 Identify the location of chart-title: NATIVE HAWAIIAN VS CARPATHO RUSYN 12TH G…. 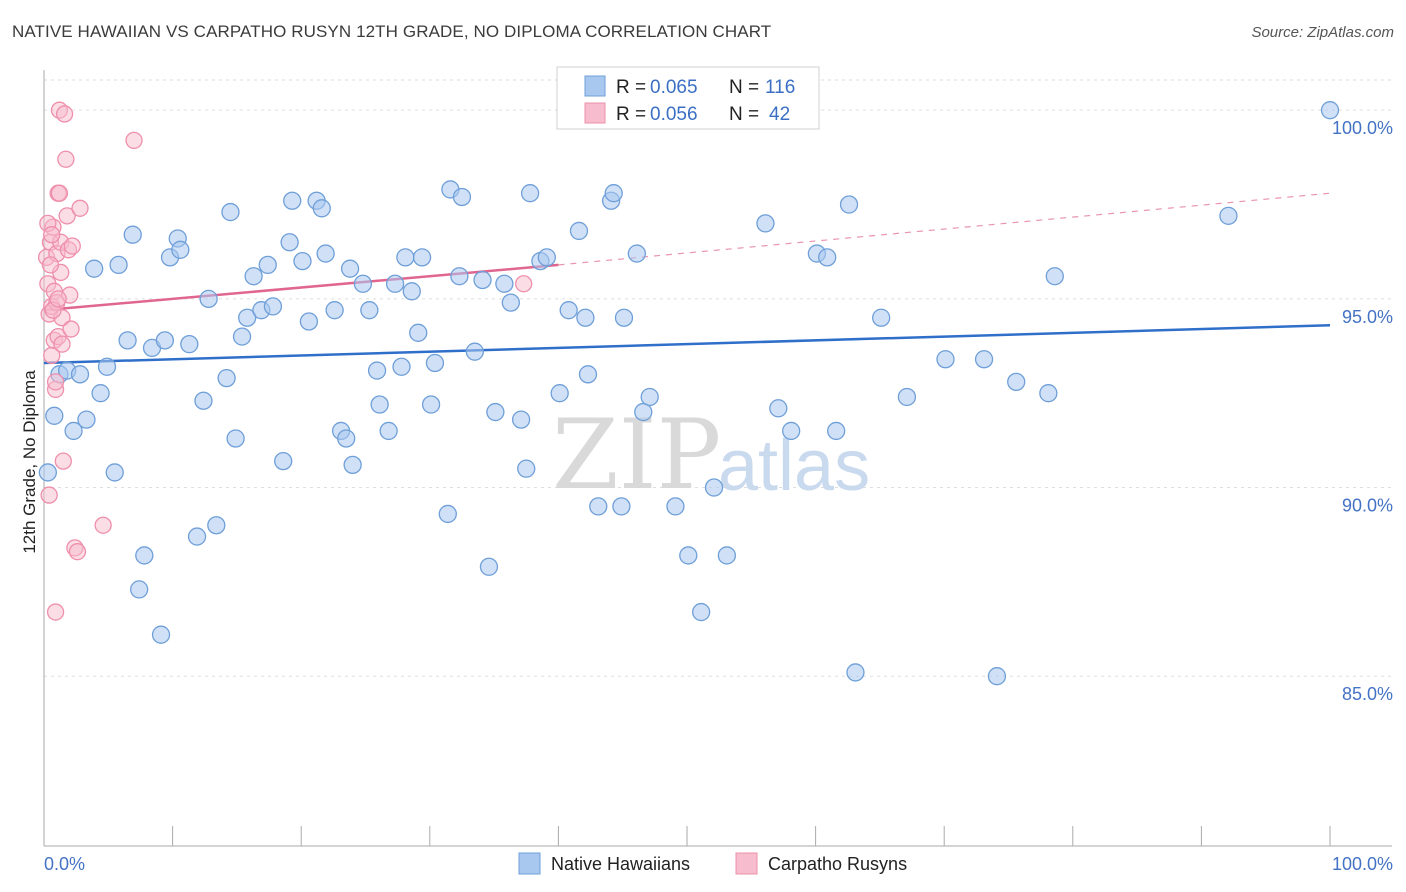
(392, 31).